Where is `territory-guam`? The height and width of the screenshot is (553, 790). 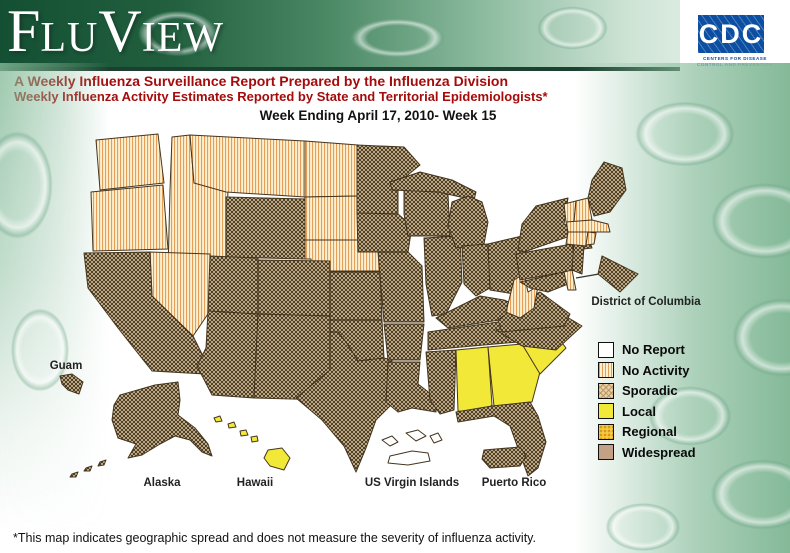 territory-guam is located at coordinates (71, 384).